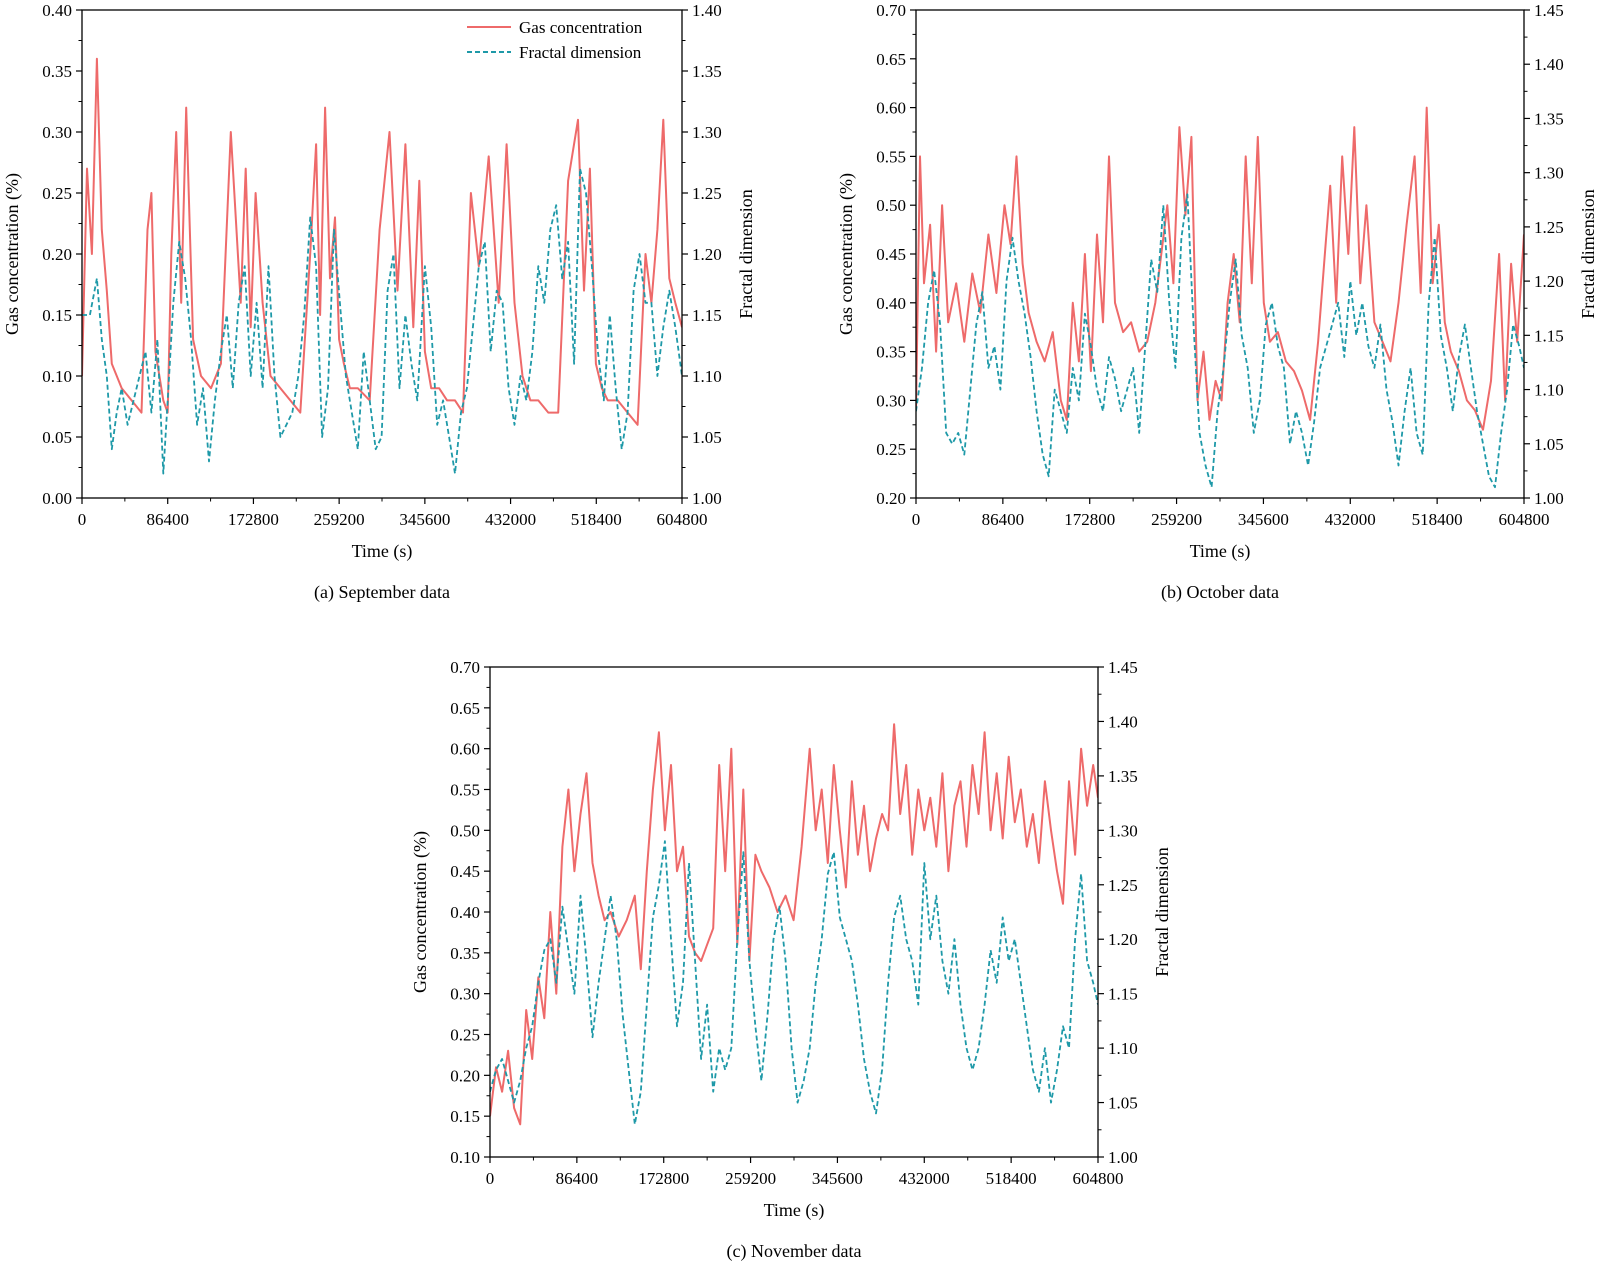  What do you see at coordinates (1089, 519) in the screenshot?
I see `x-tick-label-oct: 172800` at bounding box center [1089, 519].